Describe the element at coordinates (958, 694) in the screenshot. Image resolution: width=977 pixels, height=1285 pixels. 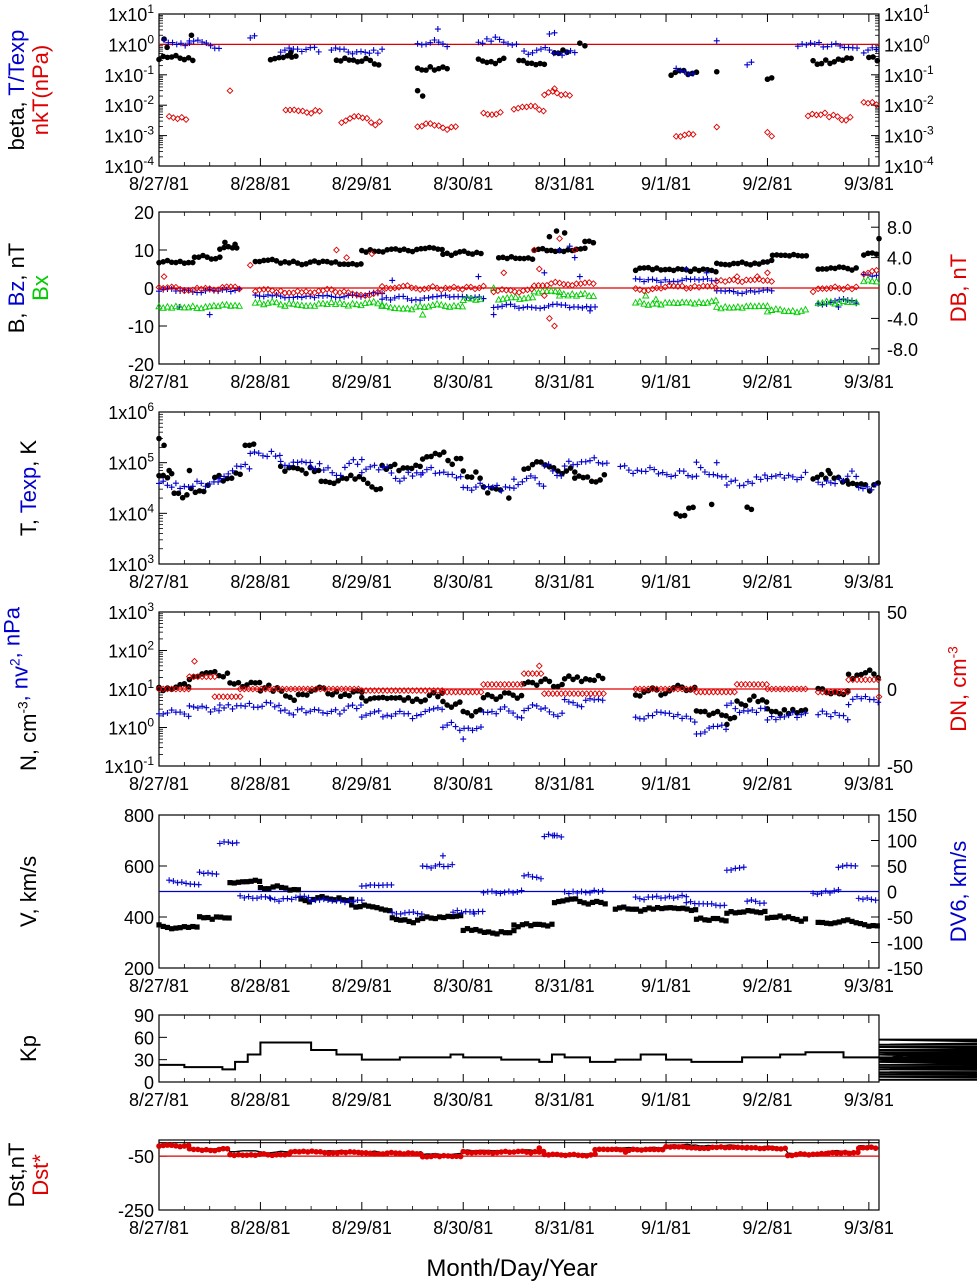
I see `y-axis-label-right-part-0: DN, cm` at that location.